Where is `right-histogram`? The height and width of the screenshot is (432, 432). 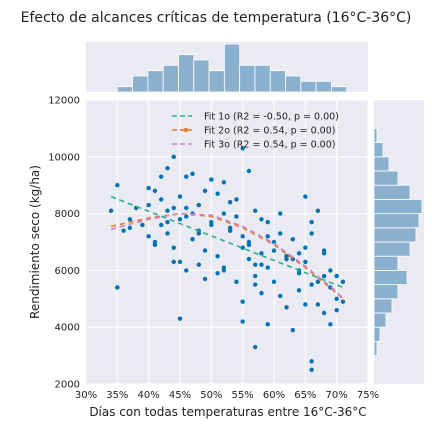 right-histogram is located at coordinates (398, 242).